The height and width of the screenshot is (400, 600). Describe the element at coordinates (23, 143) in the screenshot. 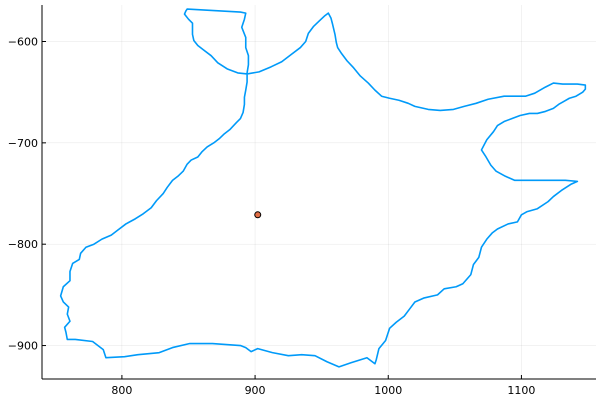

I see `y-tick-label: −700` at that location.